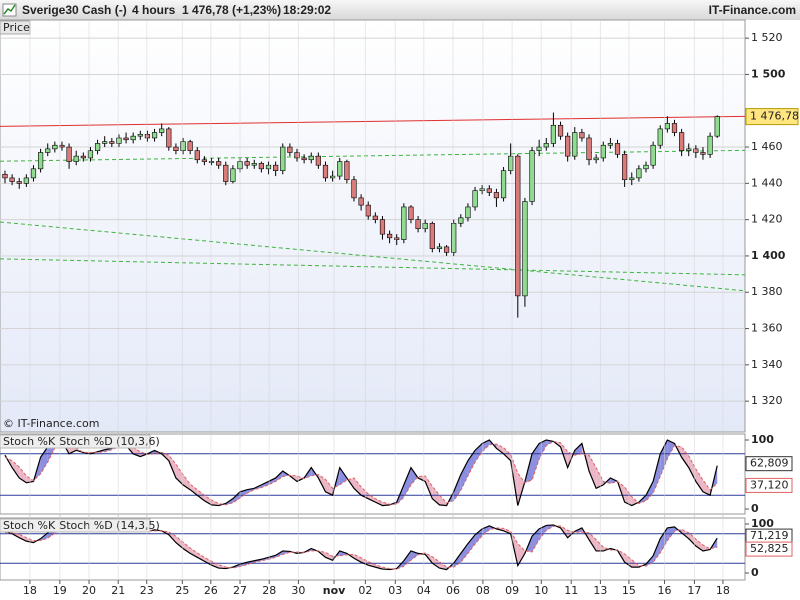 This screenshot has height=600, width=800. Describe the element at coordinates (767, 364) in the screenshot. I see `y-tick-label: 1 340` at that location.